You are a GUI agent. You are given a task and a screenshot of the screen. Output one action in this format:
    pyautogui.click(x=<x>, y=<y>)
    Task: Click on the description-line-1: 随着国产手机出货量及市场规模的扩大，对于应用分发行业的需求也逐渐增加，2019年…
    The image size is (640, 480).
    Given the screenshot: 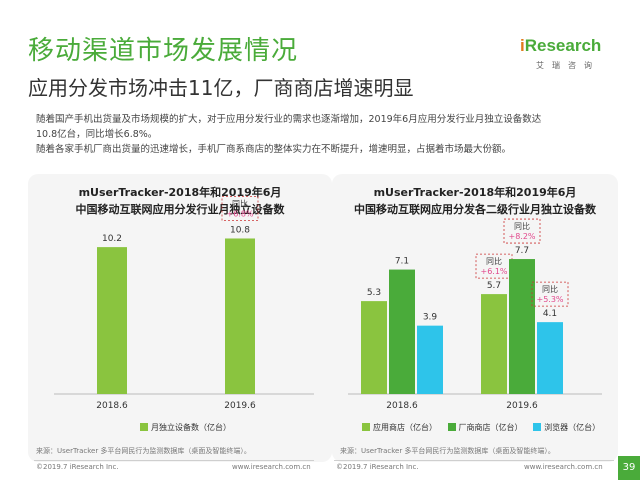 What is the action you would take?
    pyautogui.click(x=289, y=119)
    